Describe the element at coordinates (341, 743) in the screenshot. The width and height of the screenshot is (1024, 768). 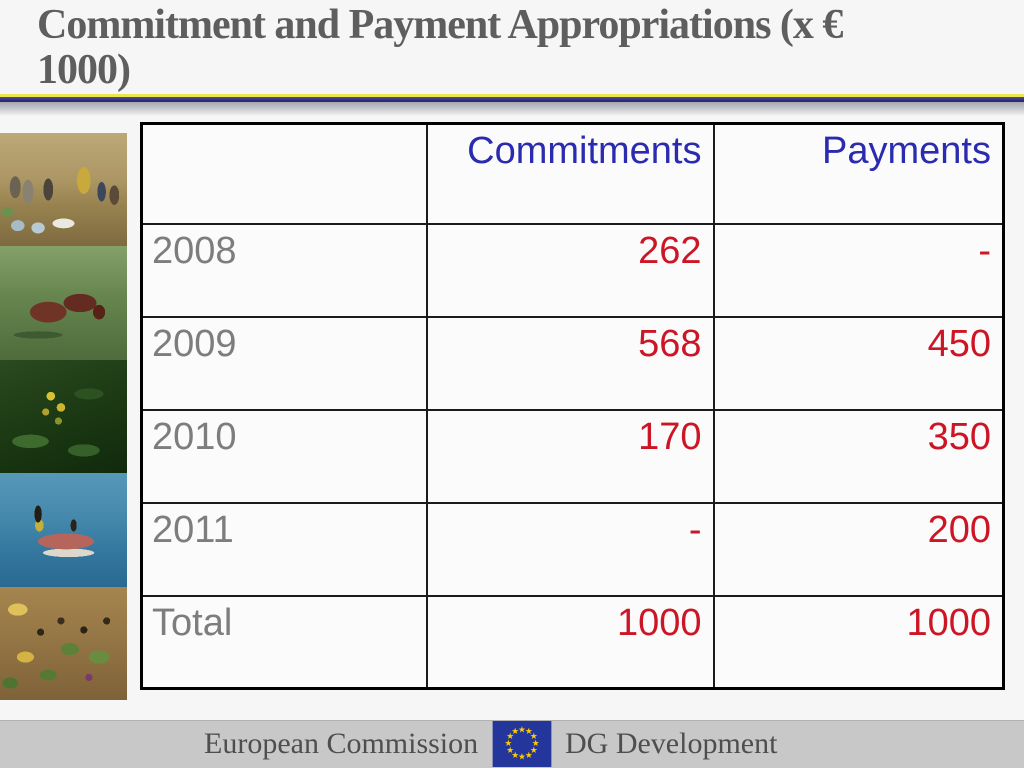
I see `footer-organization: European Commission` at that location.